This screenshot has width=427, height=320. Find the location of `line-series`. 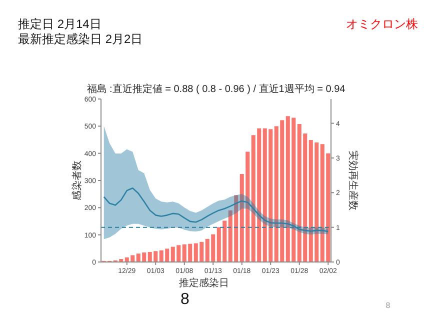

line-series is located at coordinates (216, 209).